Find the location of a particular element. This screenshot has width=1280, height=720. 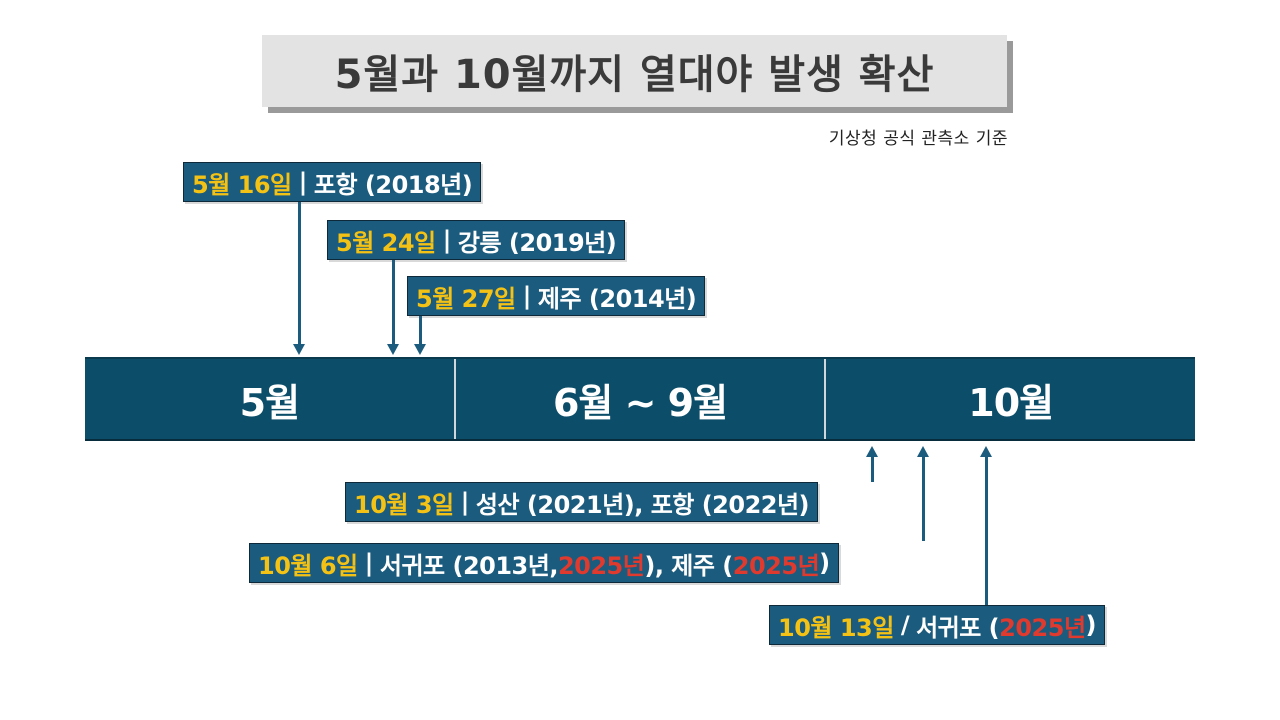

event-date: 5월 16일 is located at coordinates (242, 184).